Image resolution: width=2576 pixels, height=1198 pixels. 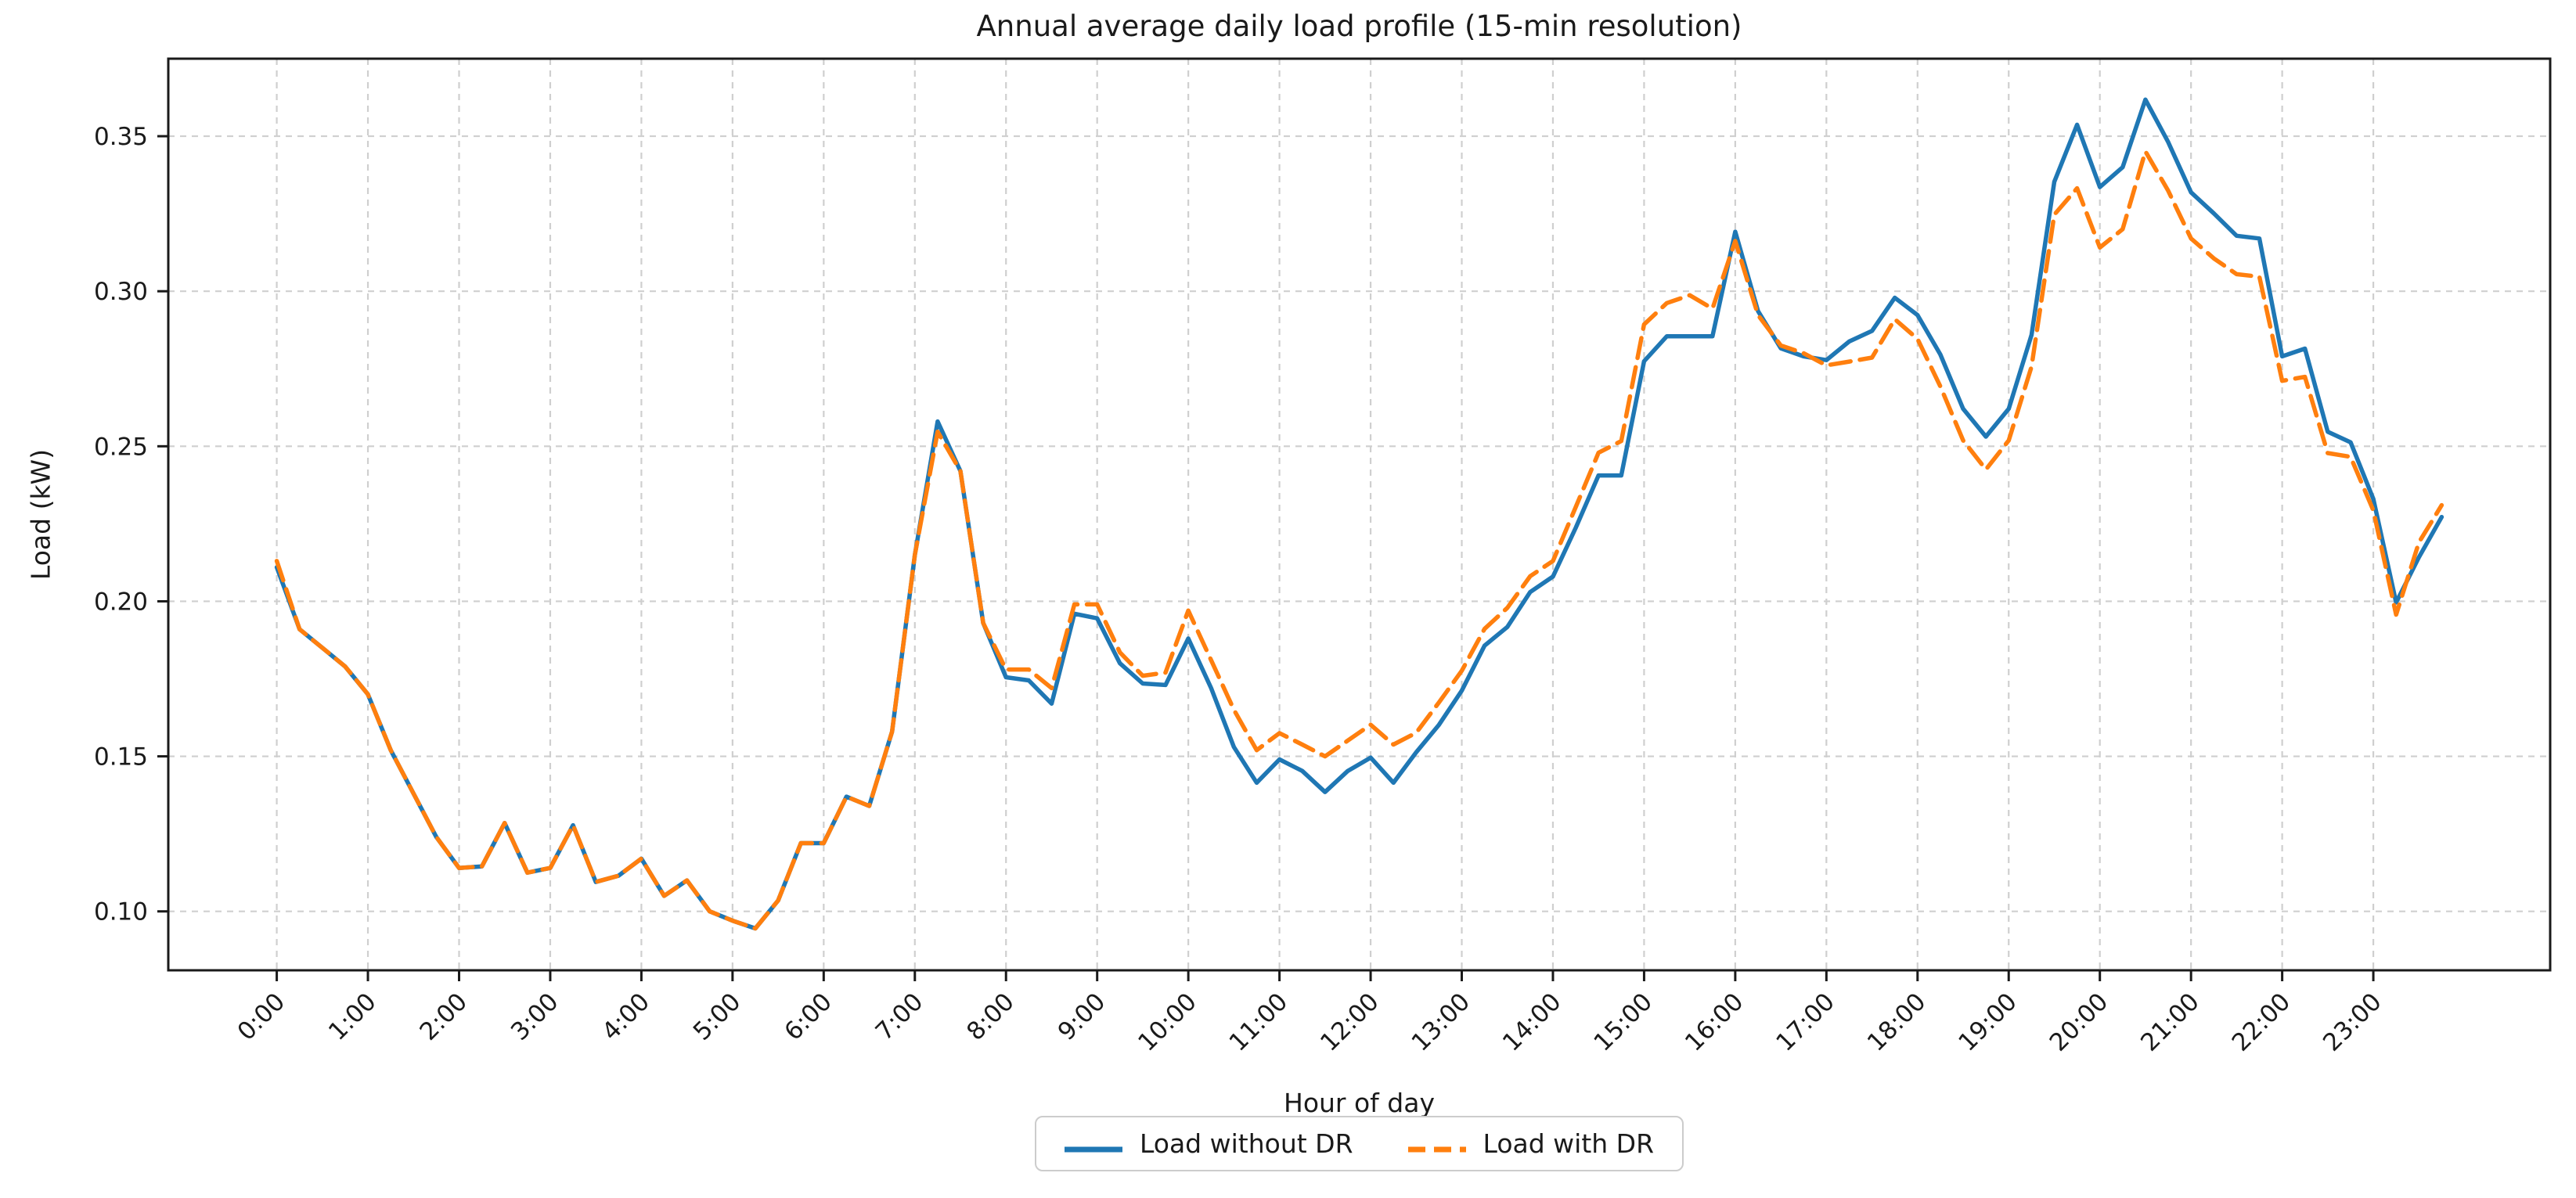 I want to click on x-tick-label: 23:00, so click(x=2352, y=1022).